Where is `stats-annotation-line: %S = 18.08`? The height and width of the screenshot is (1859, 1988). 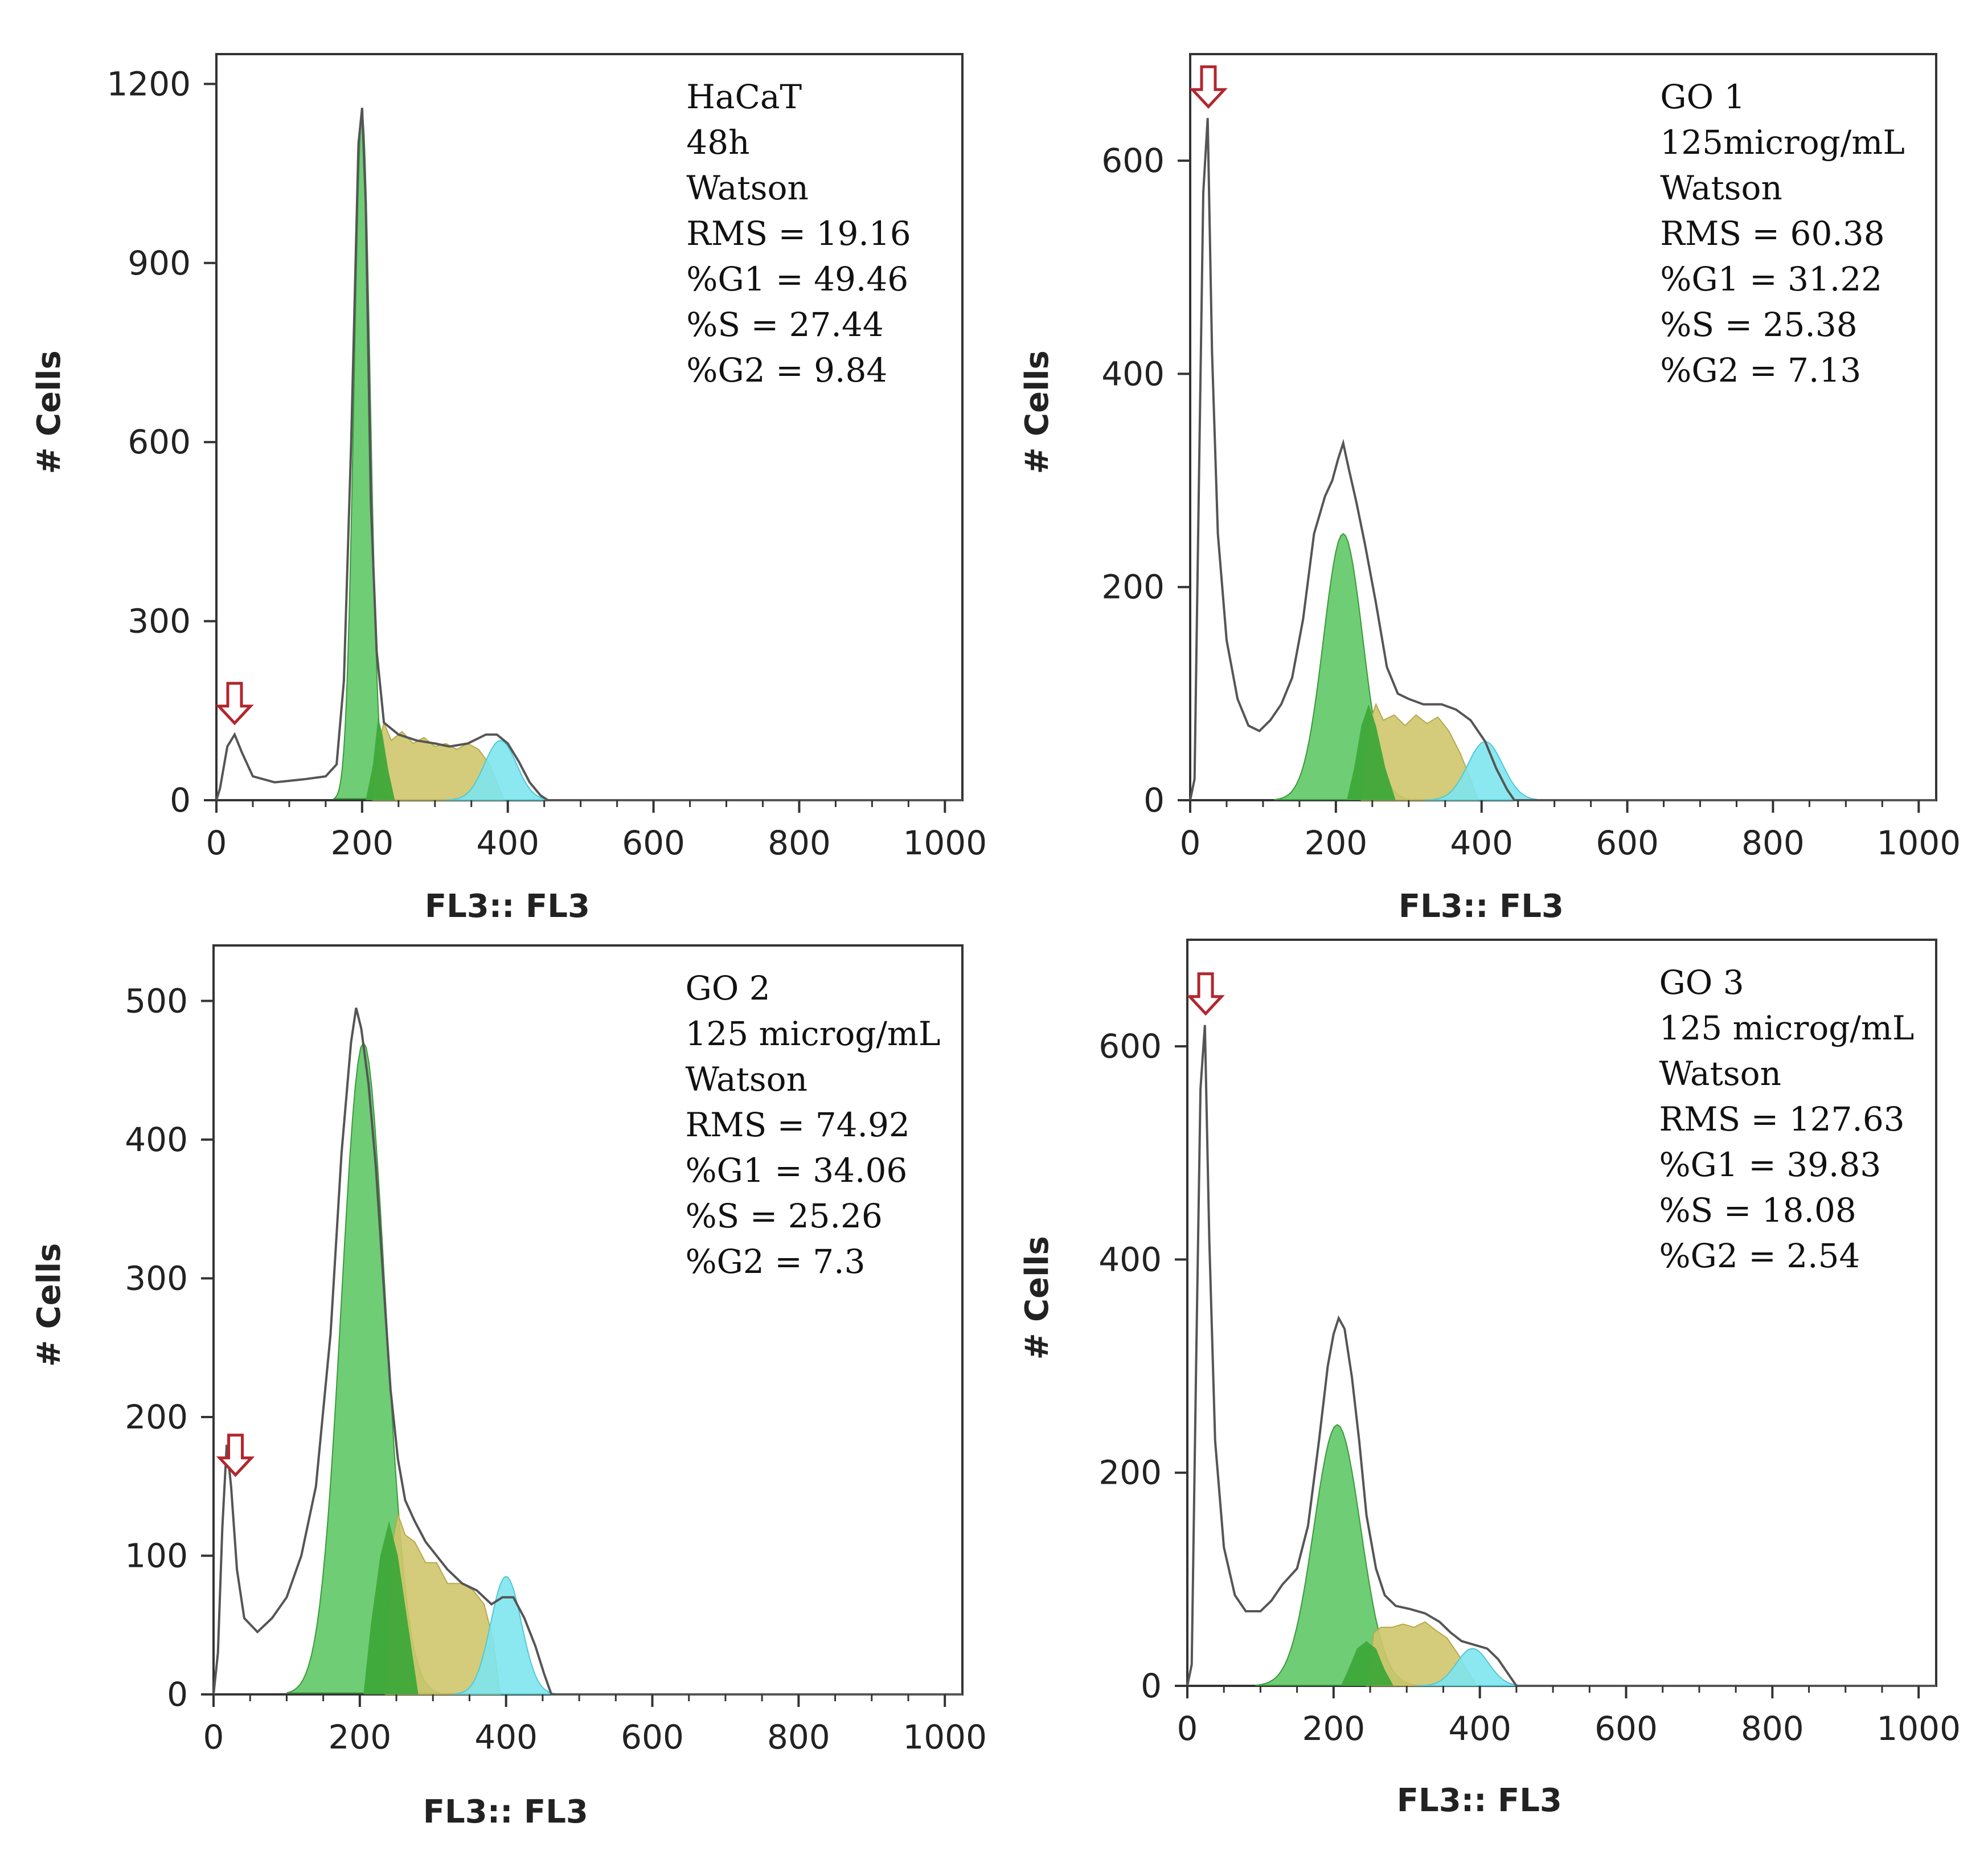 stats-annotation-line: %S = 18.08 is located at coordinates (1757, 1211).